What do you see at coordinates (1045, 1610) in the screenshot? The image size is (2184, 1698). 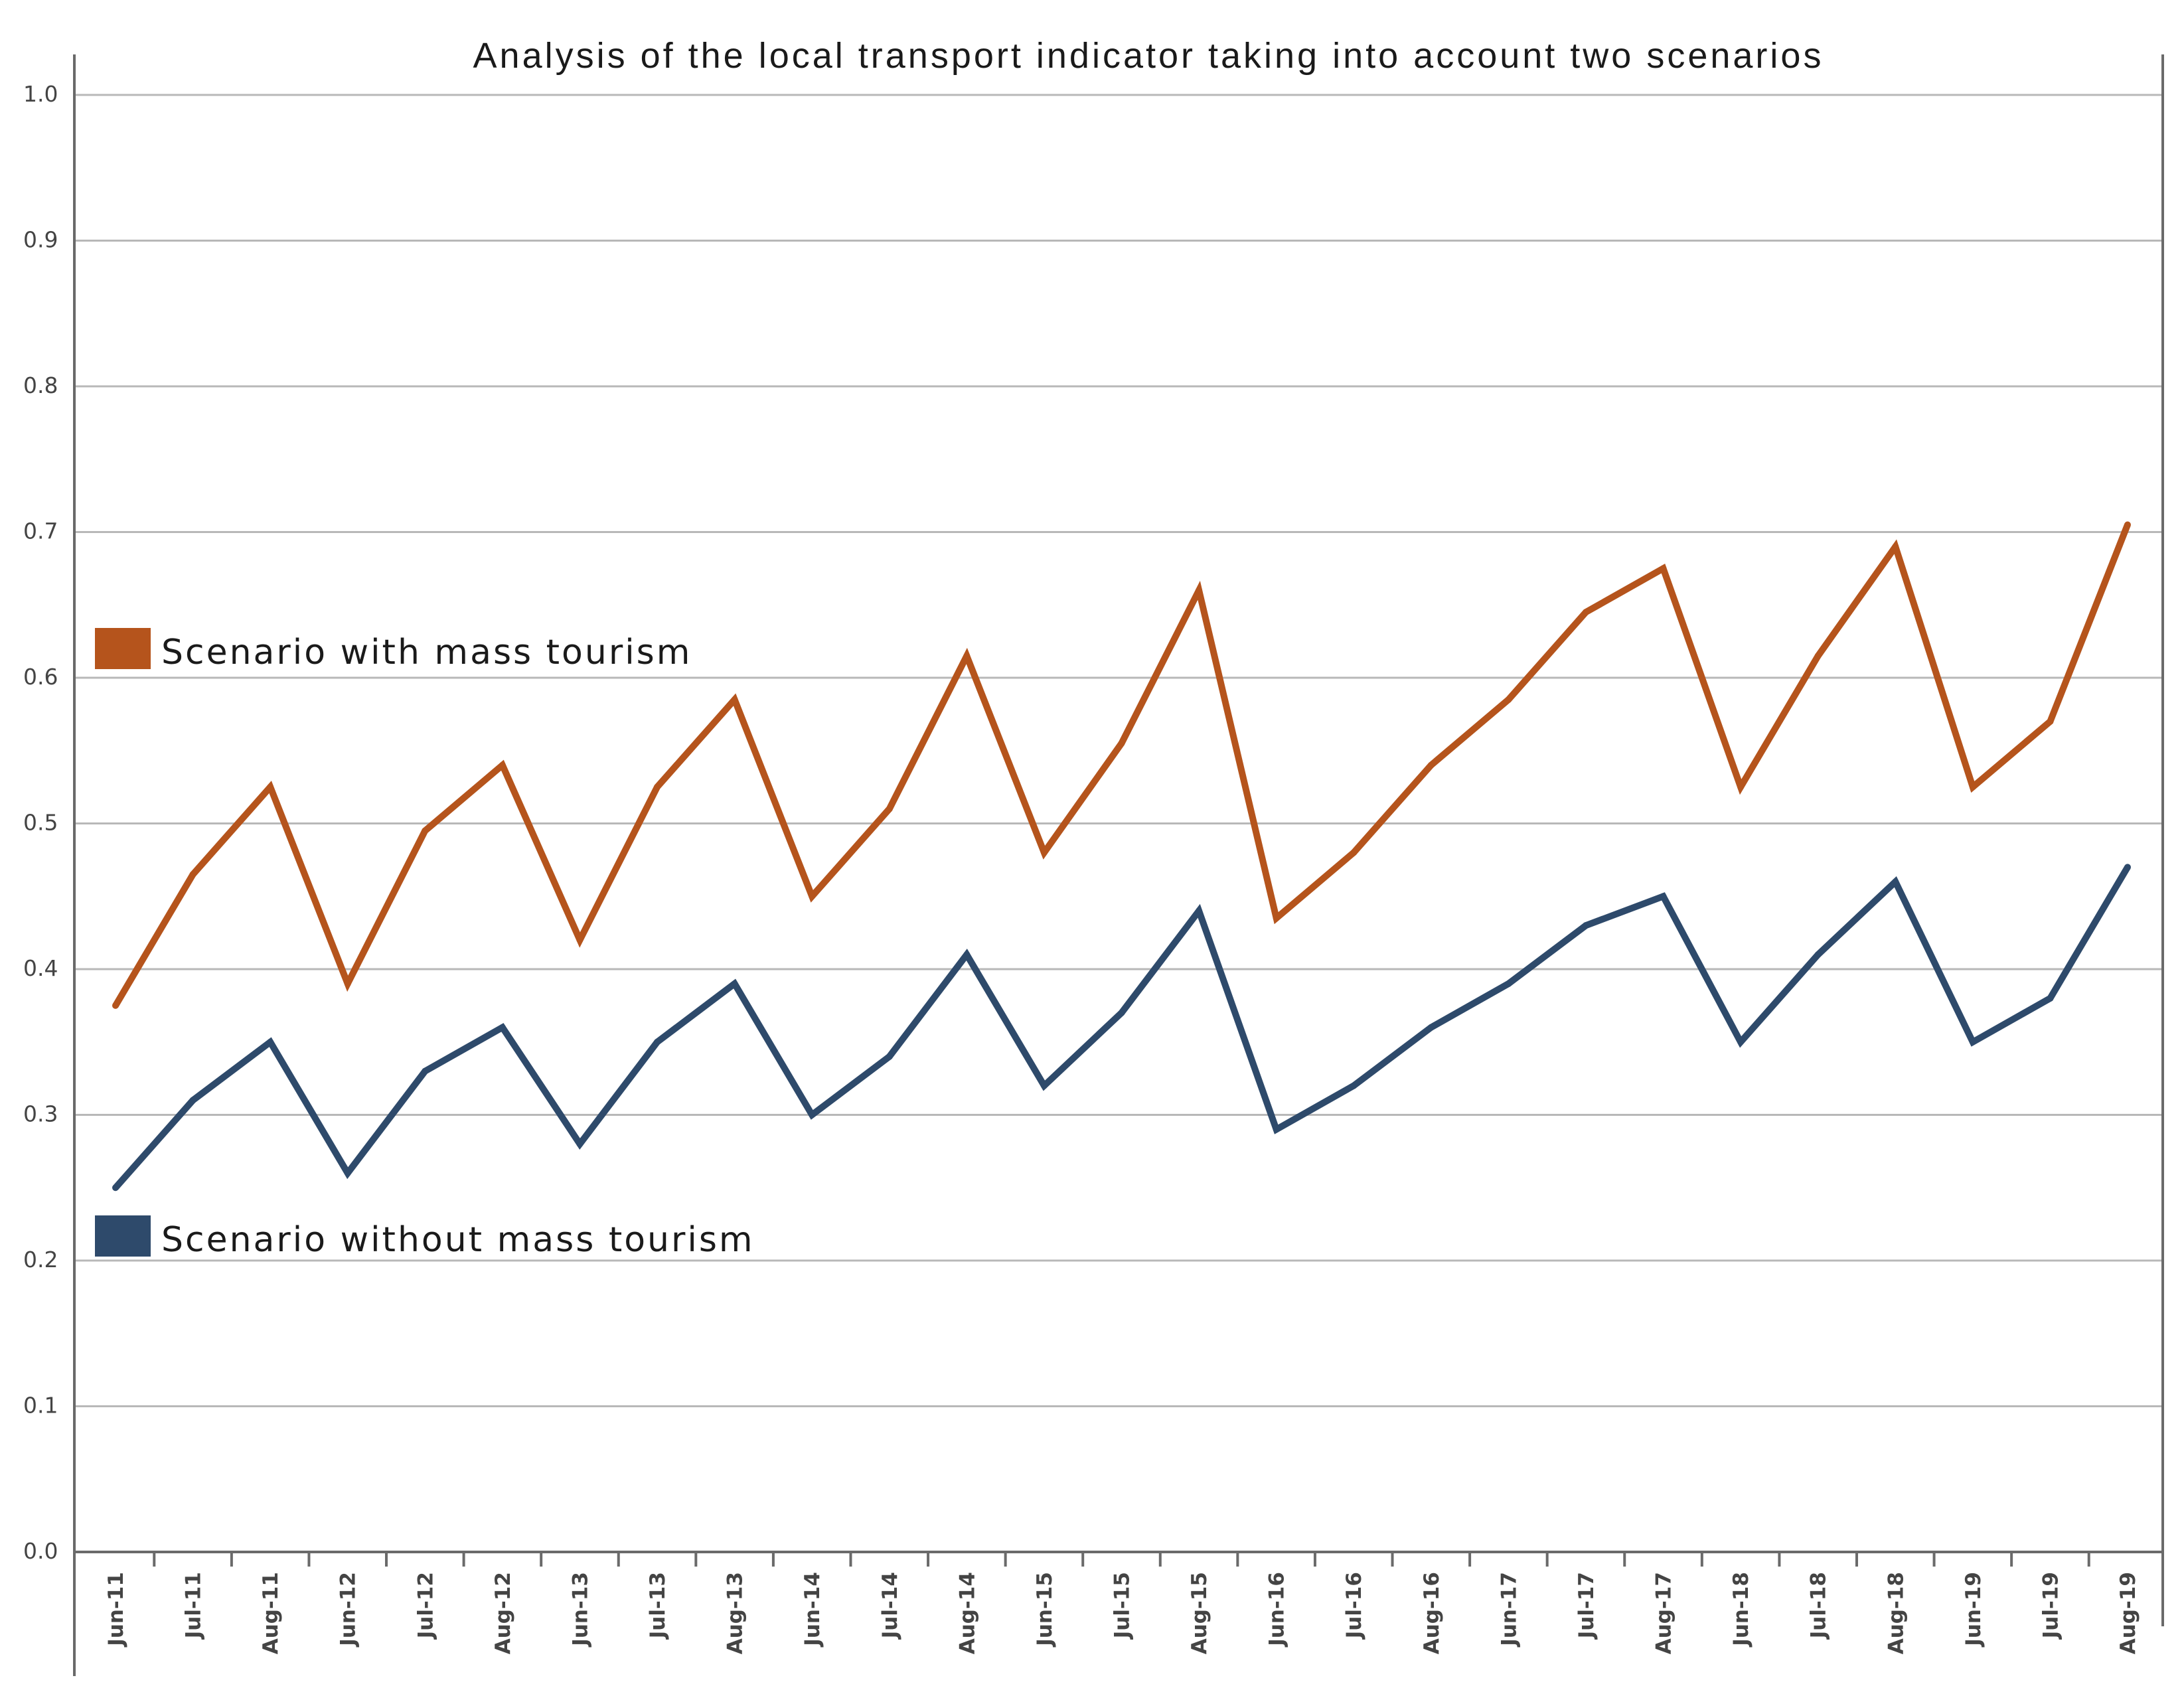 I see `x-tick-label: Jun-15` at bounding box center [1045, 1610].